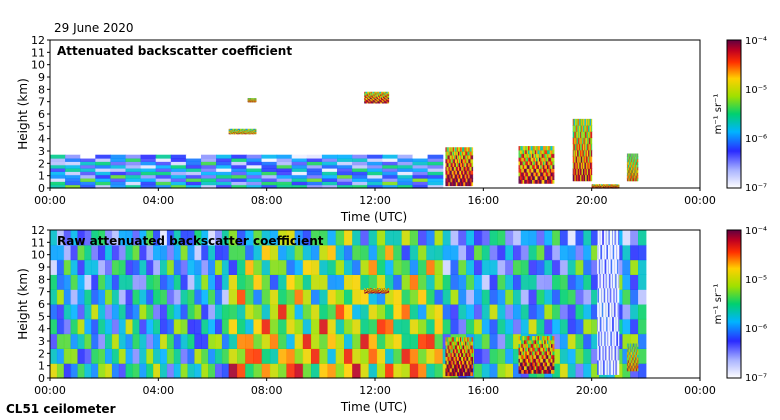 The width and height of the screenshot is (780, 420). Describe the element at coordinates (158, 200) in the screenshot. I see `x-tick-label: 04:00` at that location.